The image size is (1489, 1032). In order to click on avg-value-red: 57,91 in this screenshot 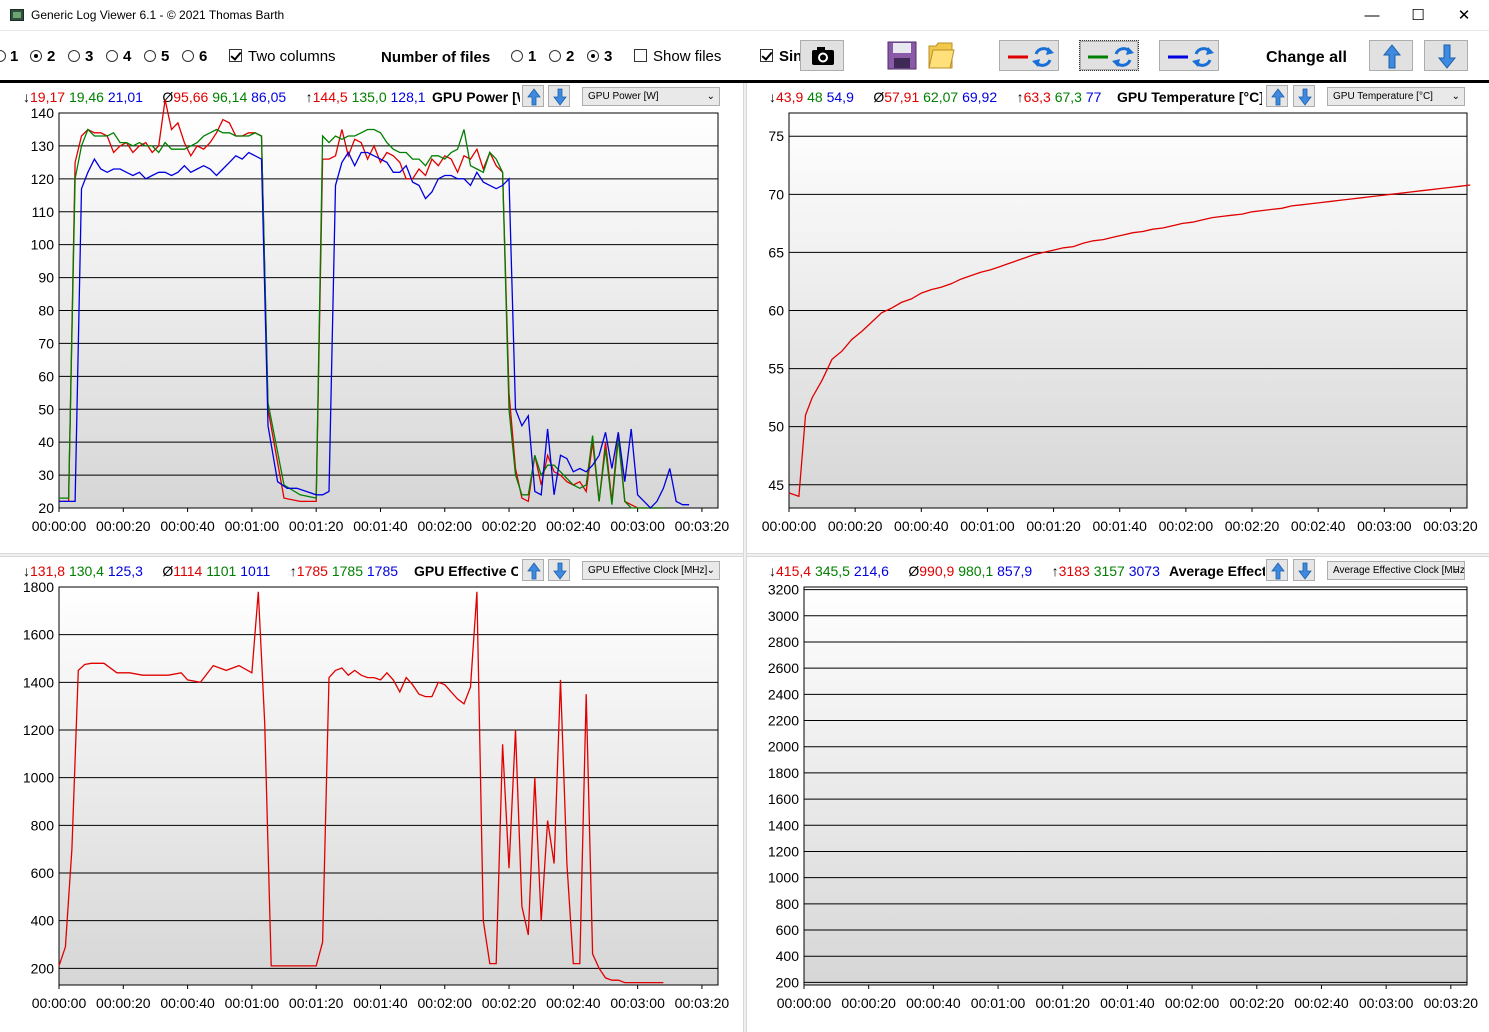, I will do `click(902, 97)`.